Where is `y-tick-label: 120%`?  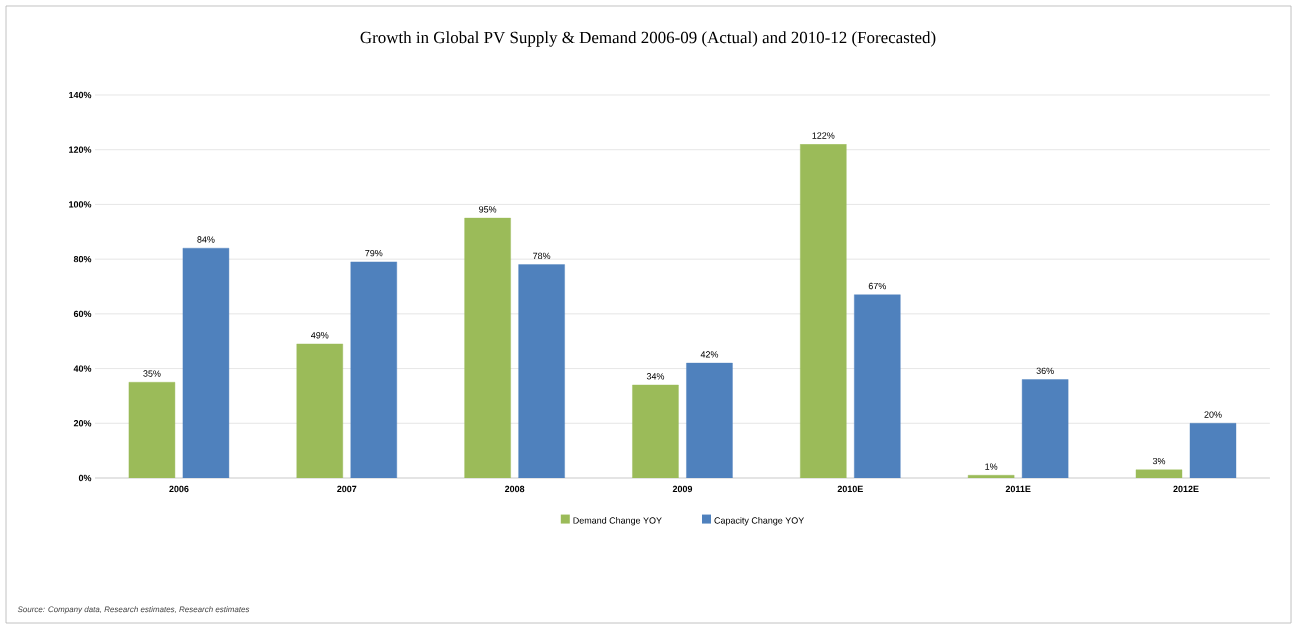
y-tick-label: 120% is located at coordinates (80, 149).